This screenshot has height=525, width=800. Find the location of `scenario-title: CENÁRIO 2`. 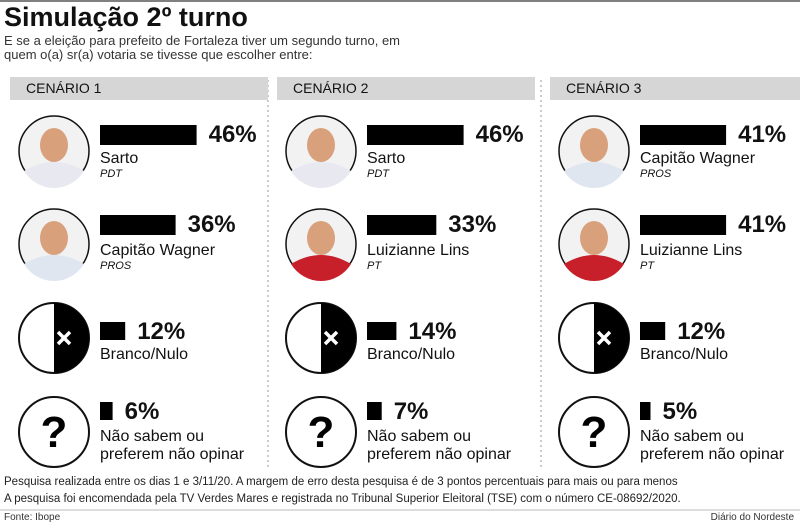

scenario-title: CENÁRIO 2 is located at coordinates (331, 88).